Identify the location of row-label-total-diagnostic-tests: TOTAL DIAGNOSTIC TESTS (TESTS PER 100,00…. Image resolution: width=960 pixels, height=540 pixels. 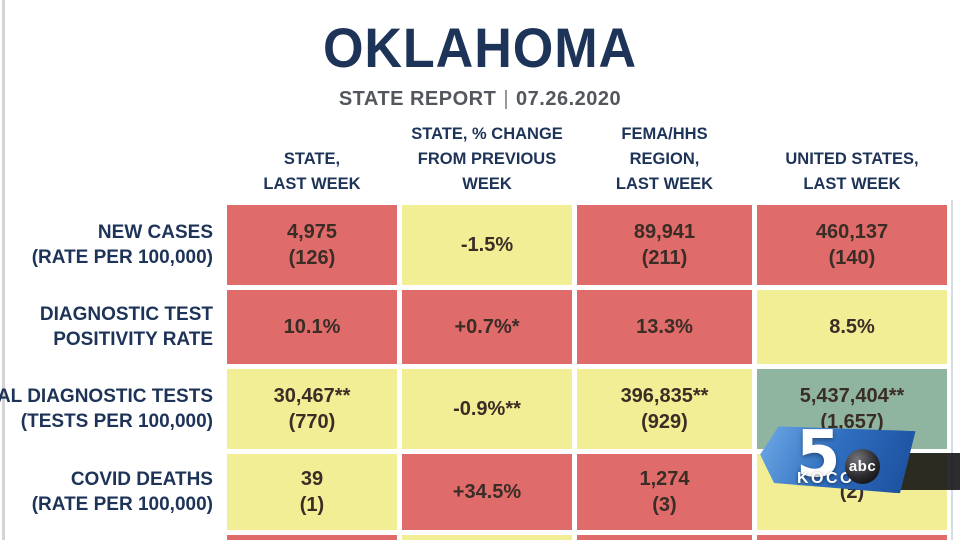
(106, 409).